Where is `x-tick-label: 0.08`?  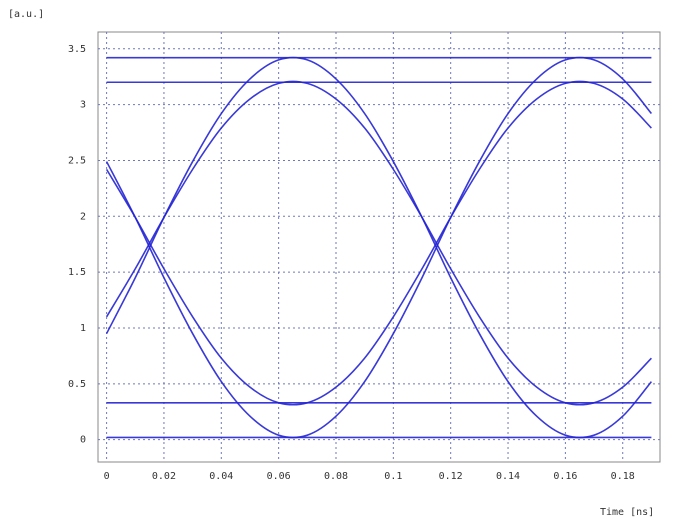
x-tick-label: 0.08 is located at coordinates (336, 476).